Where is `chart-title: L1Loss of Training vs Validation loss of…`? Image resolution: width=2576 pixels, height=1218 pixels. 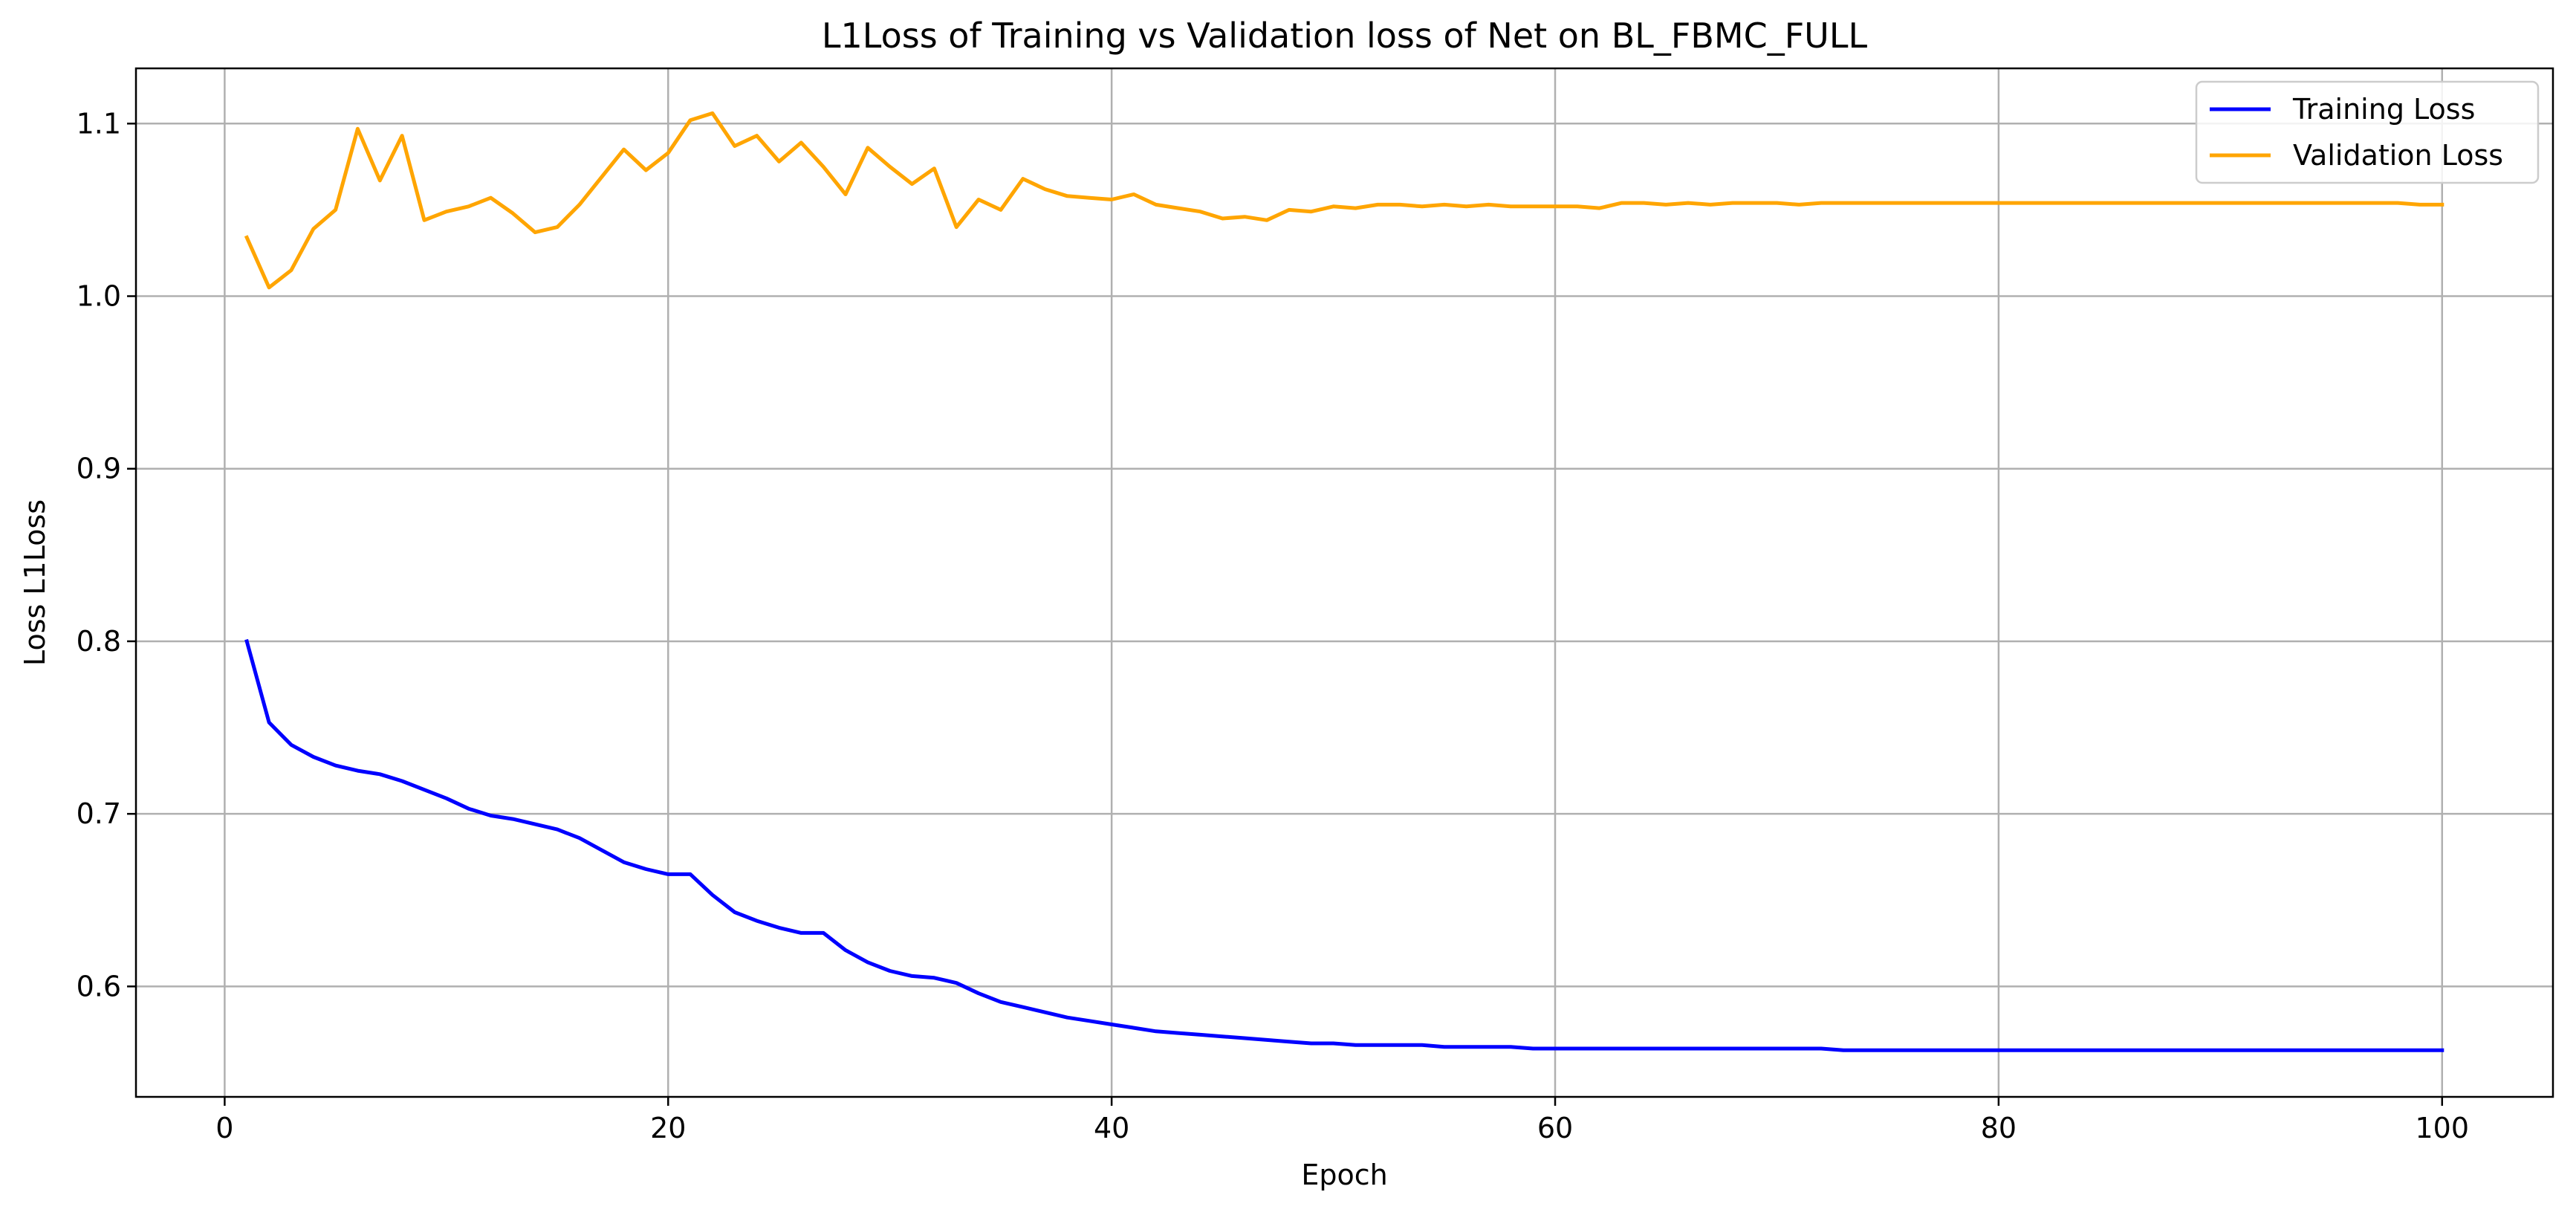 chart-title: L1Loss of Training vs Validation loss of… is located at coordinates (1345, 36).